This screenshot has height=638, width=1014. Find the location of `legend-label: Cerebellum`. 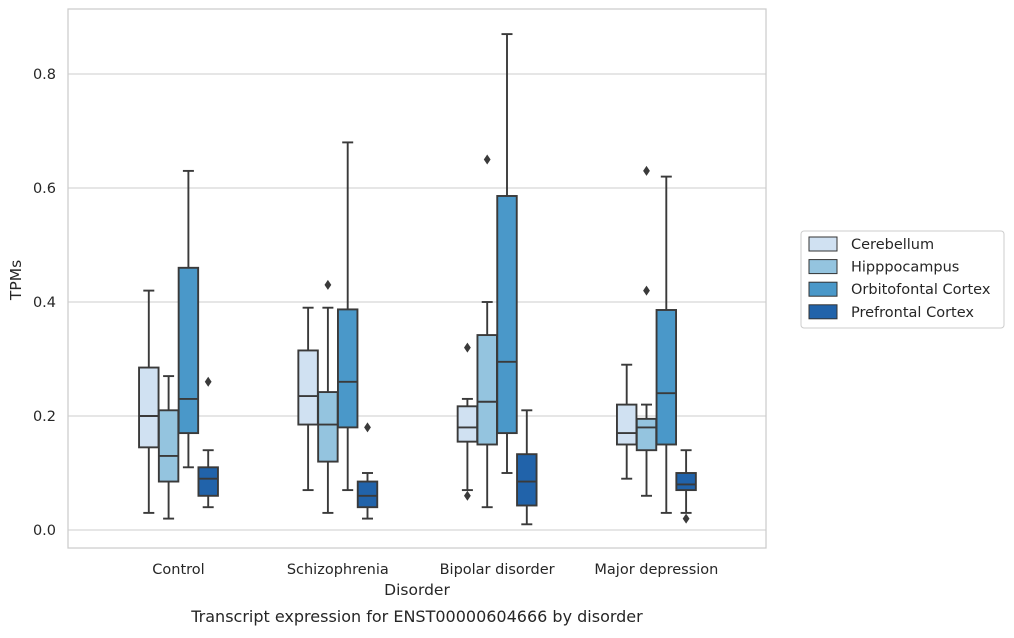

legend-label: Cerebellum is located at coordinates (892, 245).